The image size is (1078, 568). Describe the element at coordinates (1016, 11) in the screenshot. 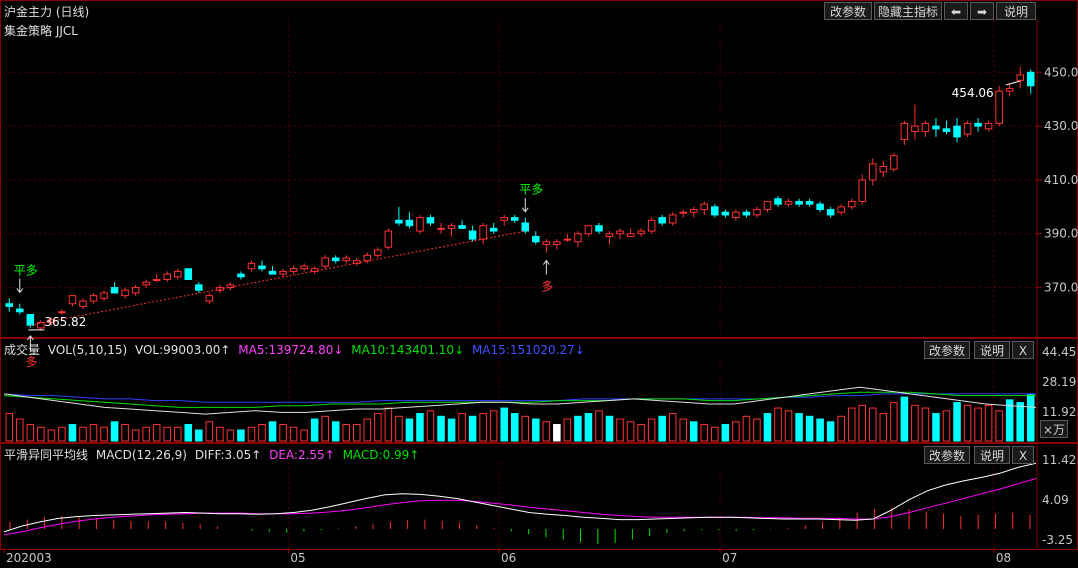

I see `help-button: 说明` at that location.